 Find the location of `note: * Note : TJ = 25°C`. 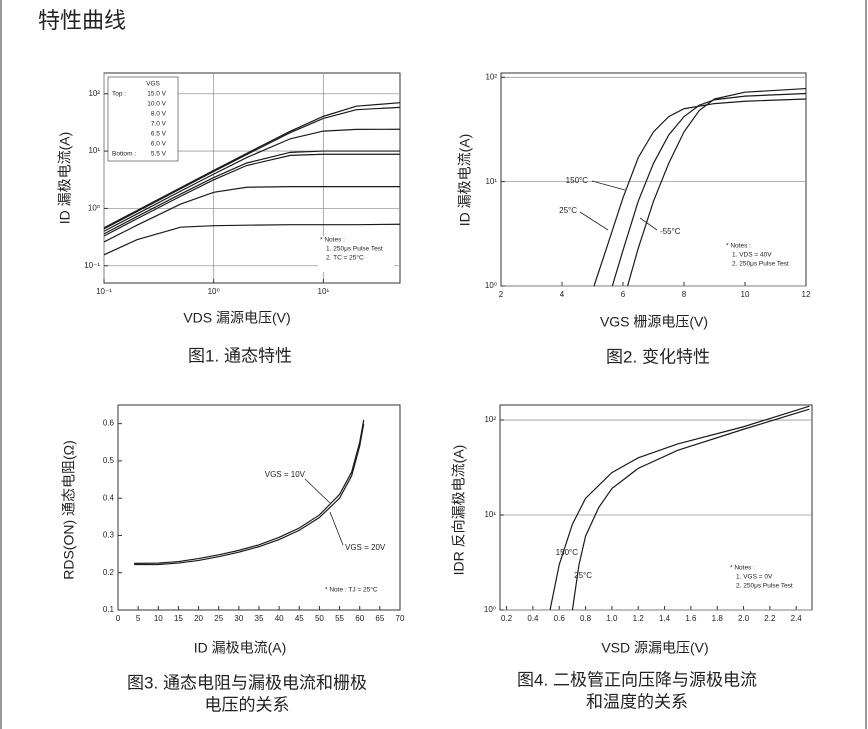

note: * Note : TJ = 25°C is located at coordinates (351, 590).